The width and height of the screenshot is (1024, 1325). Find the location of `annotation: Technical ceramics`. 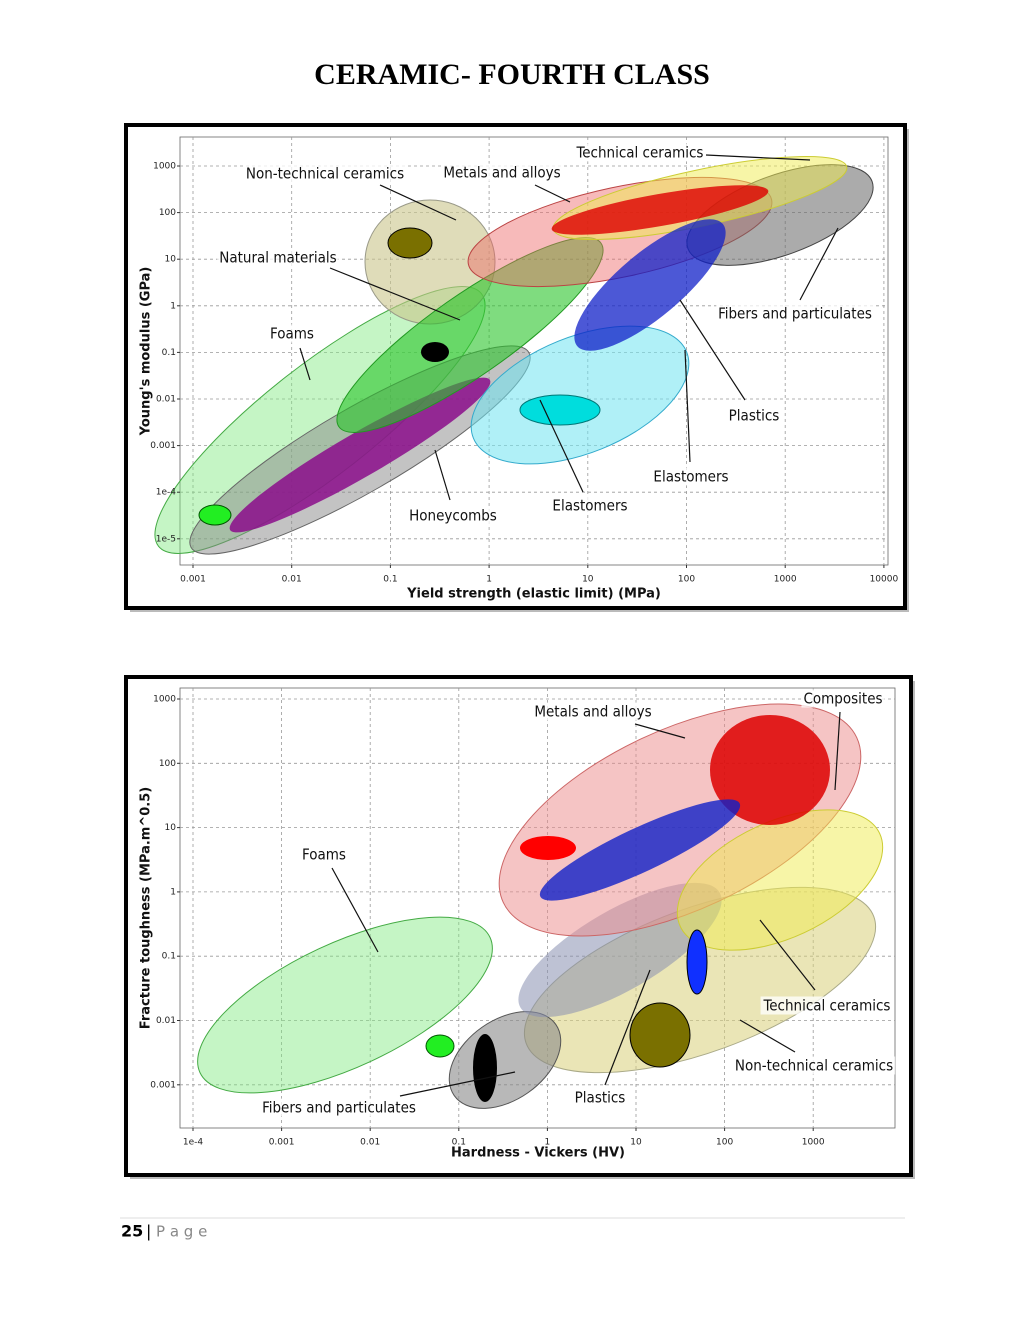

annotation: Technical ceramics is located at coordinates (640, 153).